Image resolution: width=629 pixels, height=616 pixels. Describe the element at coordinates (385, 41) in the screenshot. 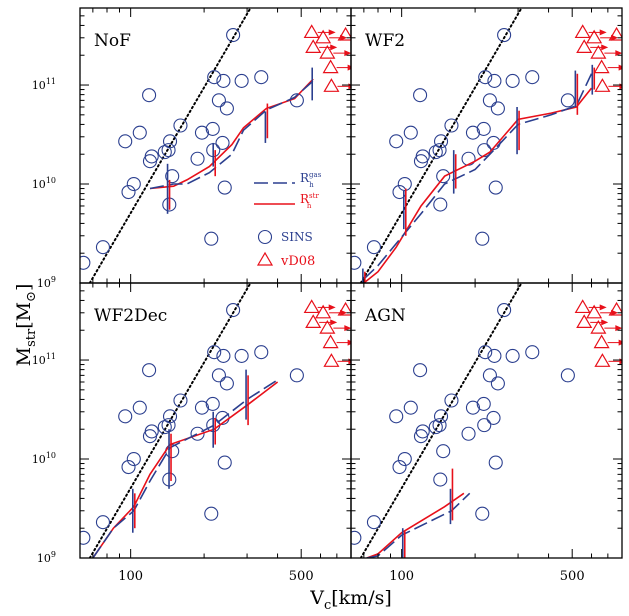

I see `panel-label: WF2` at that location.